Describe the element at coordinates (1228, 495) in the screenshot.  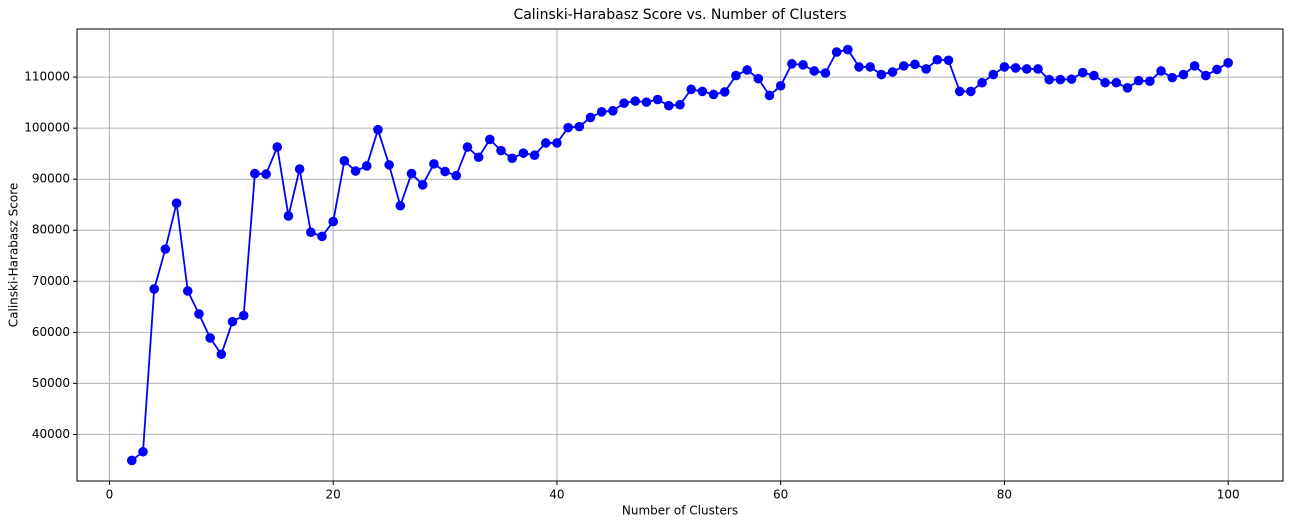
I see `x-tick-label: 100` at that location.